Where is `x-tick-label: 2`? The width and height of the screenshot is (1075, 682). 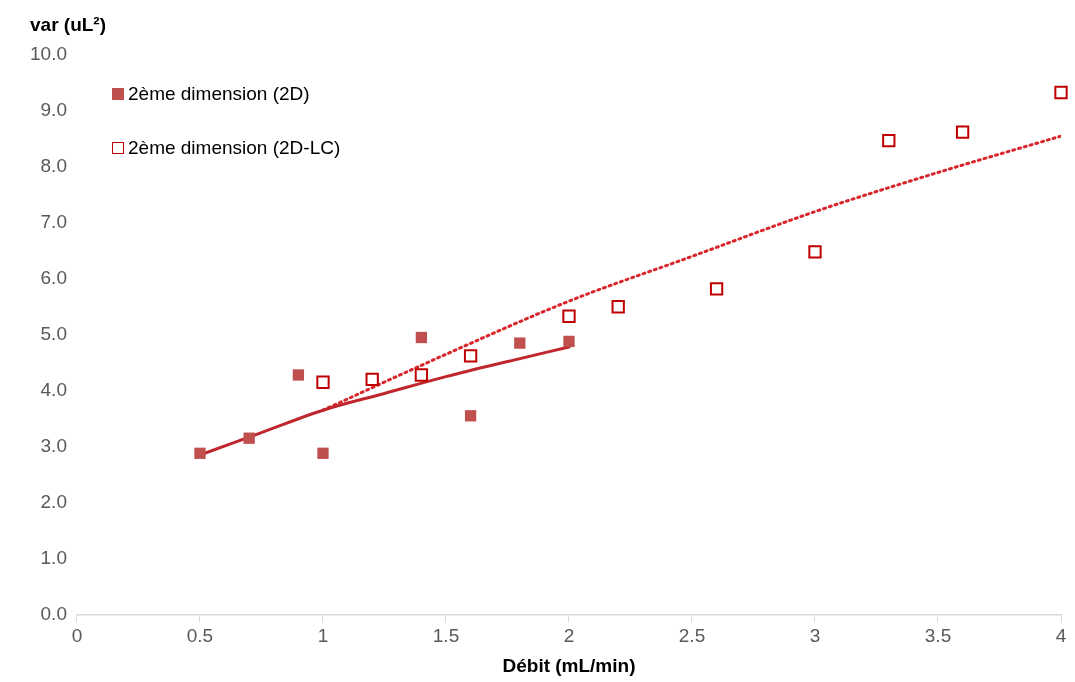 x-tick-label: 2 is located at coordinates (569, 636).